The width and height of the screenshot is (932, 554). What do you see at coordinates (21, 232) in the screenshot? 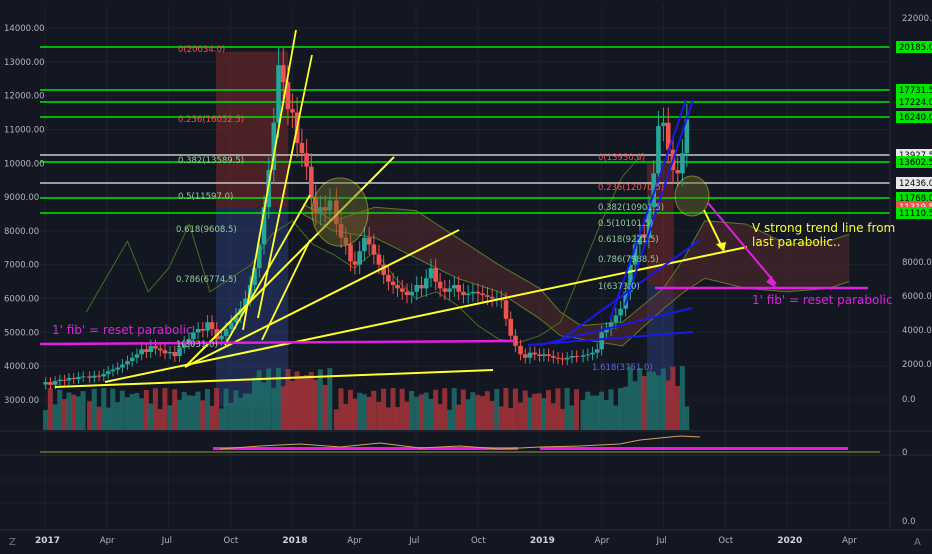
I see `left-axis-tick-label: 8000.00` at bounding box center [21, 232].